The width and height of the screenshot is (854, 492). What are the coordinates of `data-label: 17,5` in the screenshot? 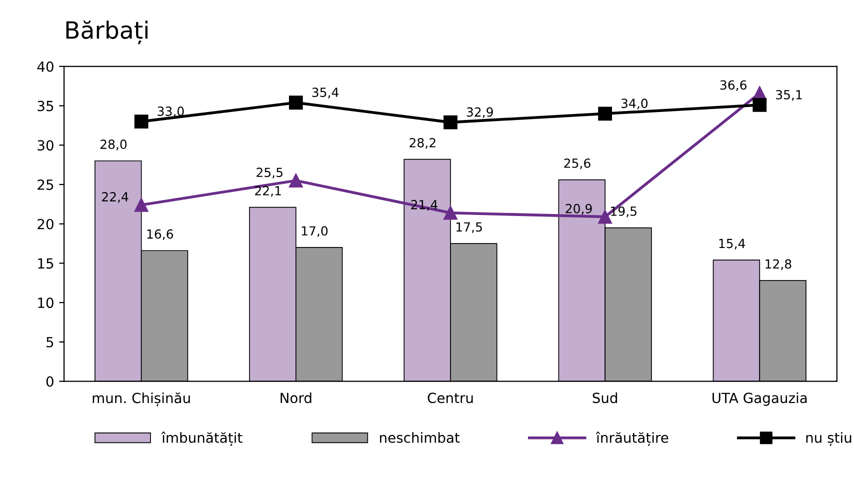 It's located at (469, 227).